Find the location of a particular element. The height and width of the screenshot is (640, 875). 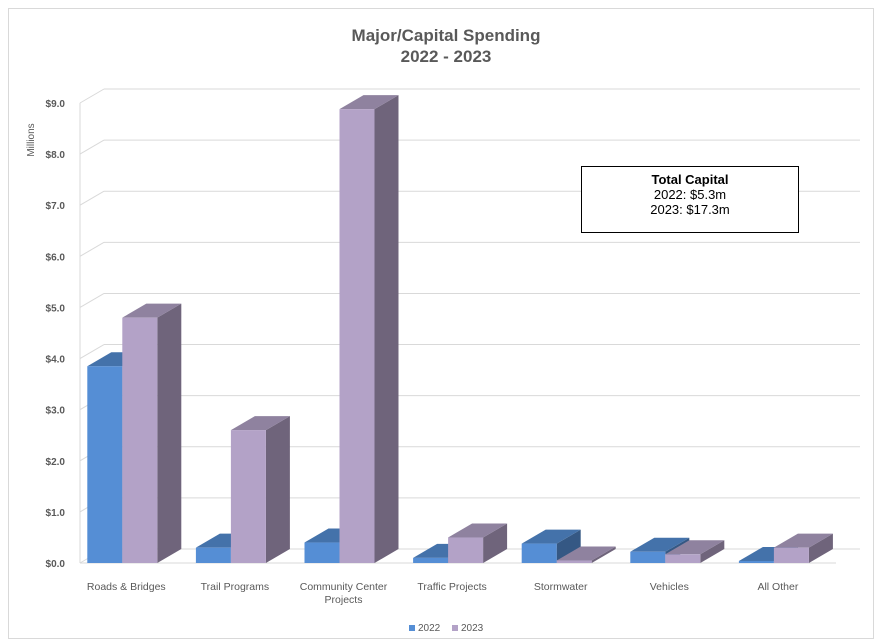

y-tick-label: $8.0 is located at coordinates (56, 155).